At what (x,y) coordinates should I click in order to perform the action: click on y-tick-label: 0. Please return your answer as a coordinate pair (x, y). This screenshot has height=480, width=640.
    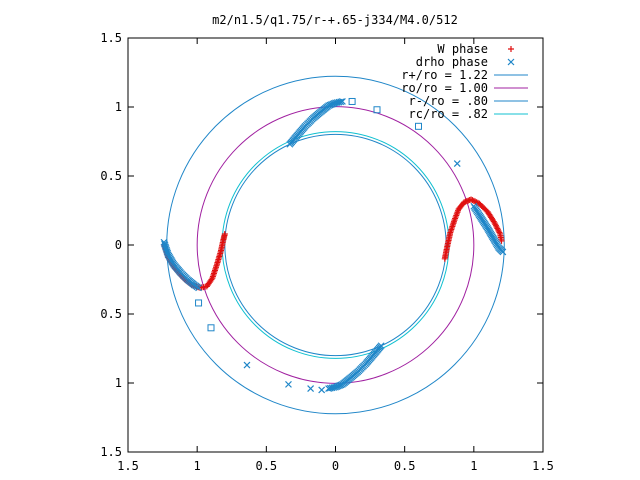
    Looking at the image, I should click on (118, 245).